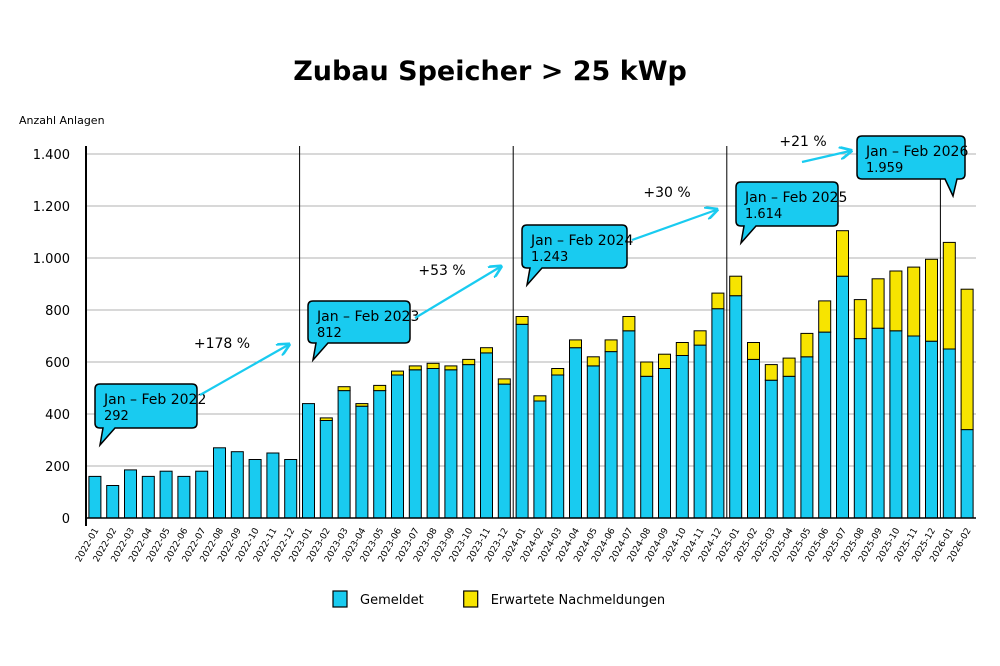 The image size is (1000, 666). I want to click on callout-value: 812, so click(329, 333).